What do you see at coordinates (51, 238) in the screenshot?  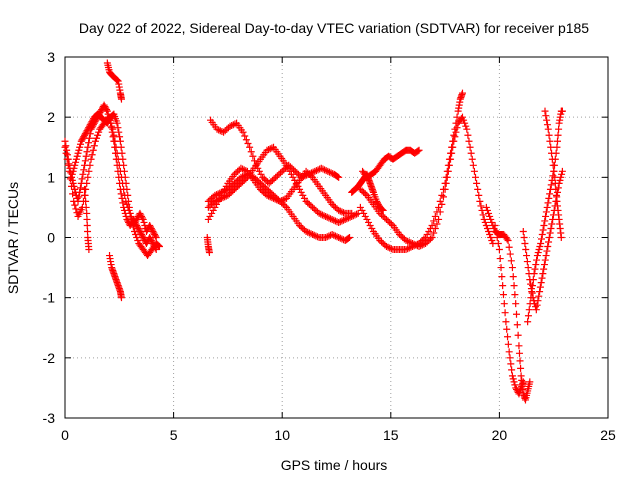 I see `y-tick-label: 0` at bounding box center [51, 238].